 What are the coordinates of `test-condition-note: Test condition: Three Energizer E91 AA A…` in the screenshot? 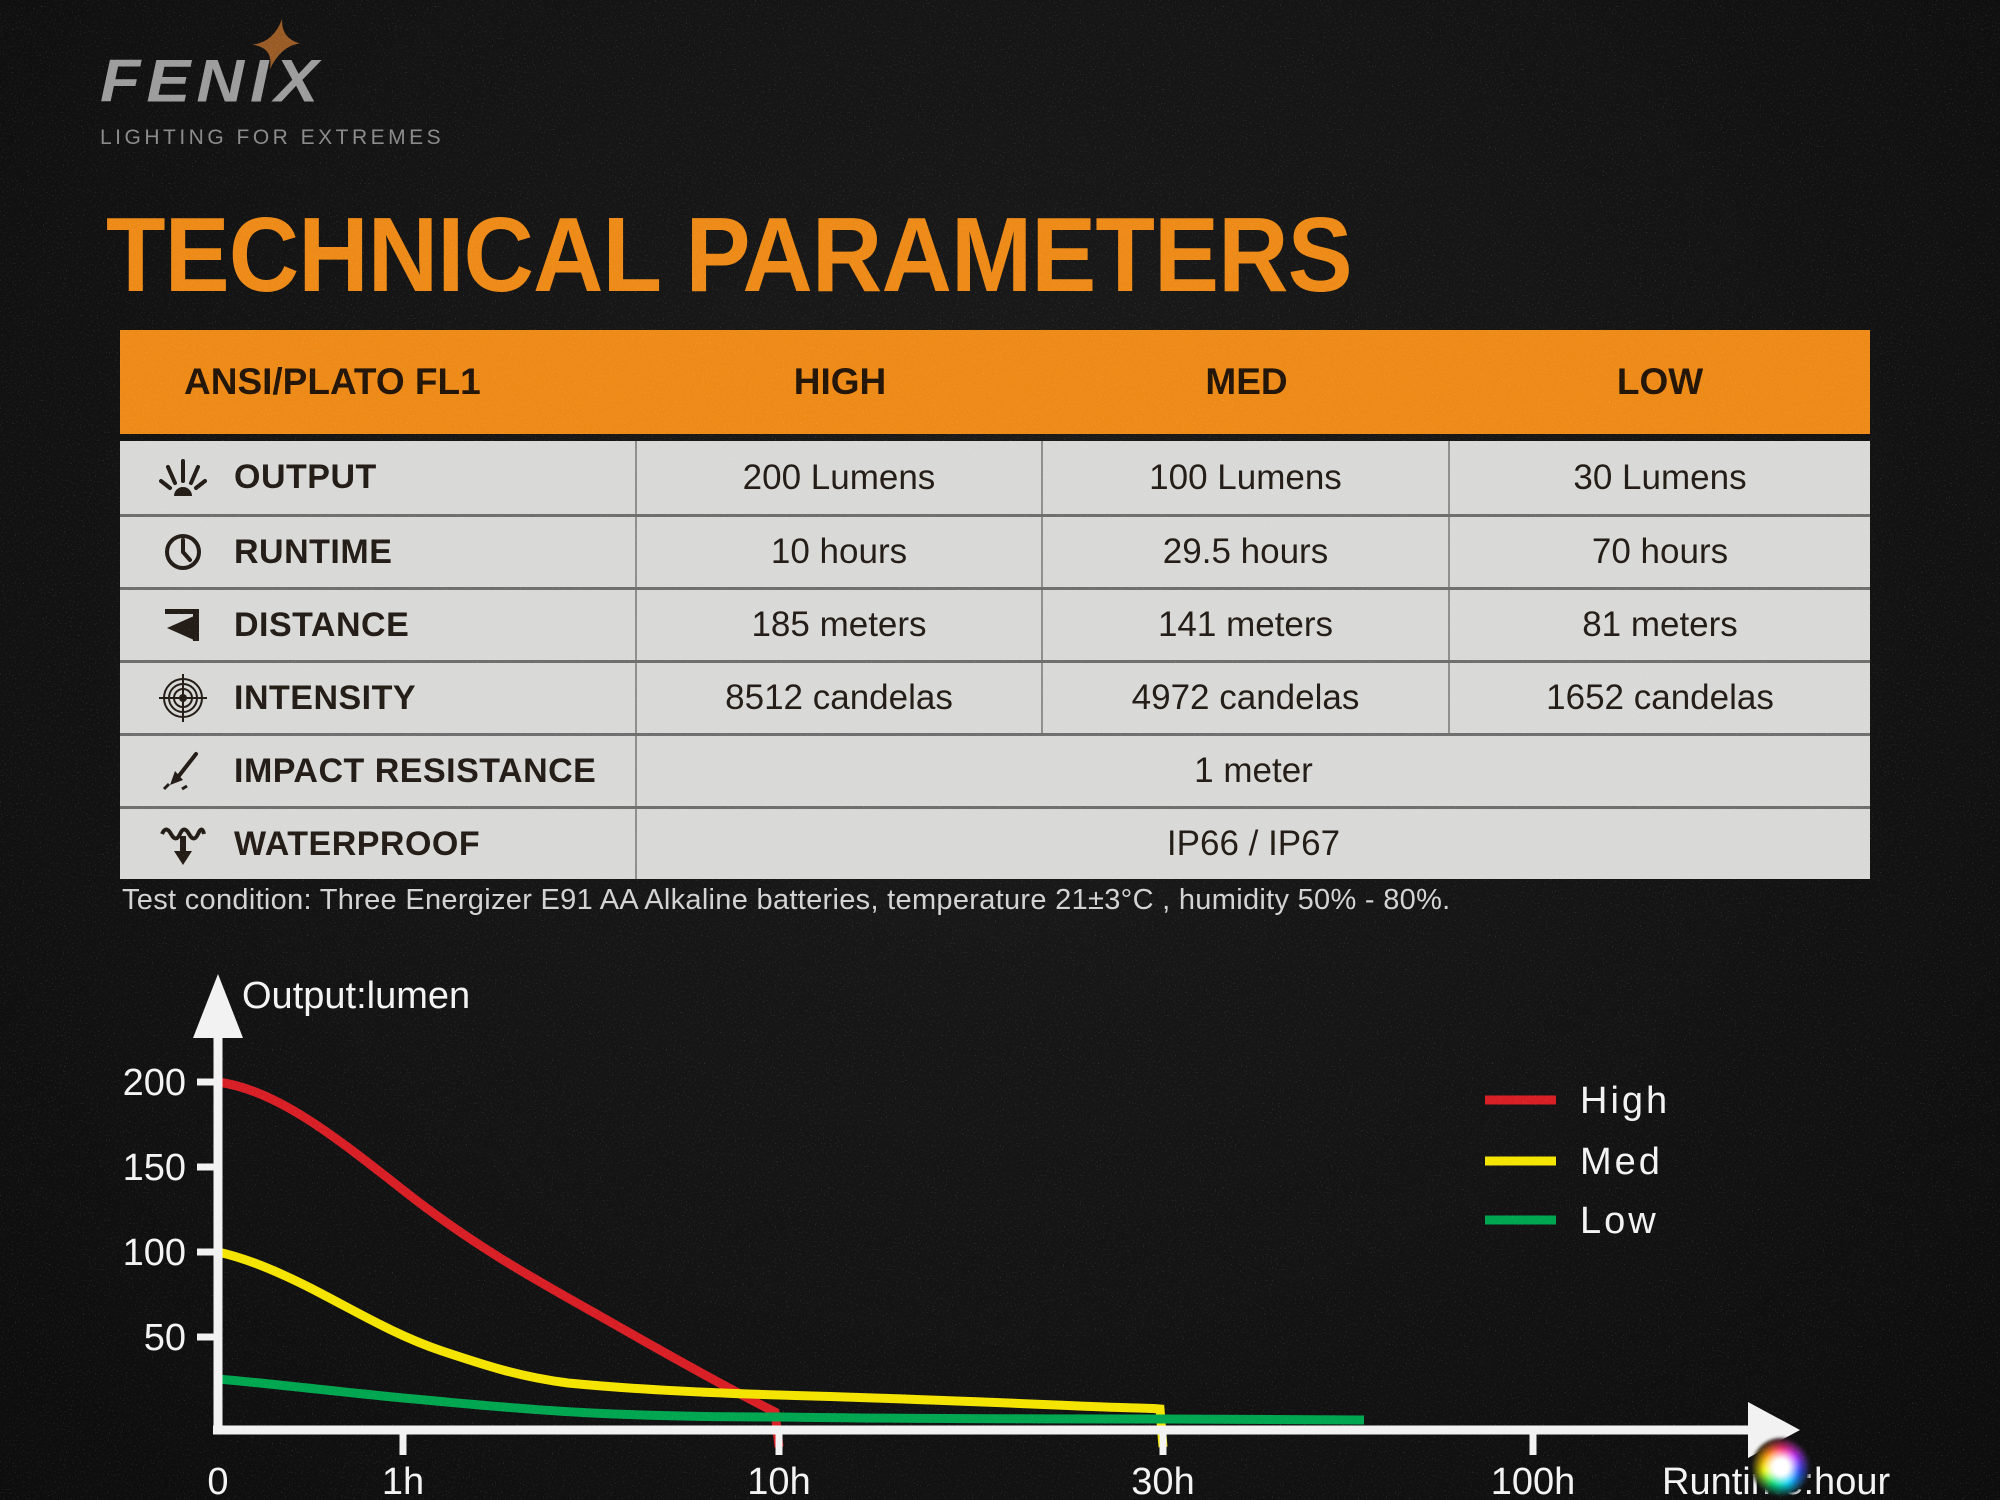 It's located at (786, 900).